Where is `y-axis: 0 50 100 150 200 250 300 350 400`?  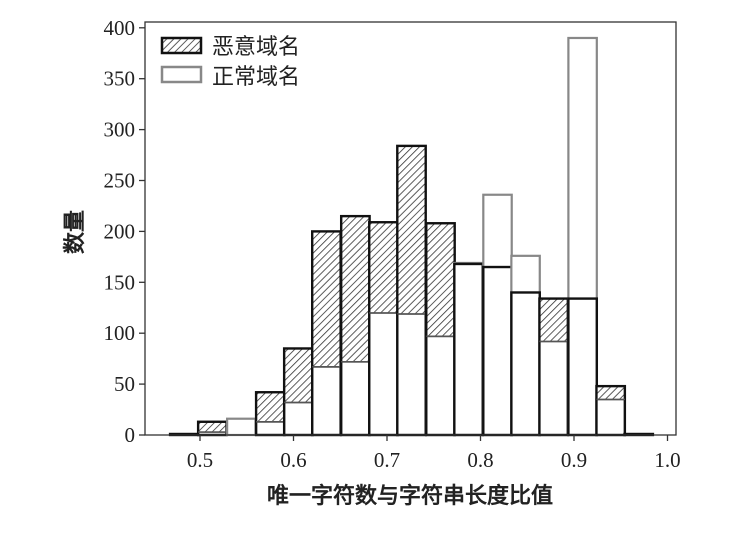 y-axis: 0 50 100 150 200 250 300 350 400 is located at coordinates (124, 231).